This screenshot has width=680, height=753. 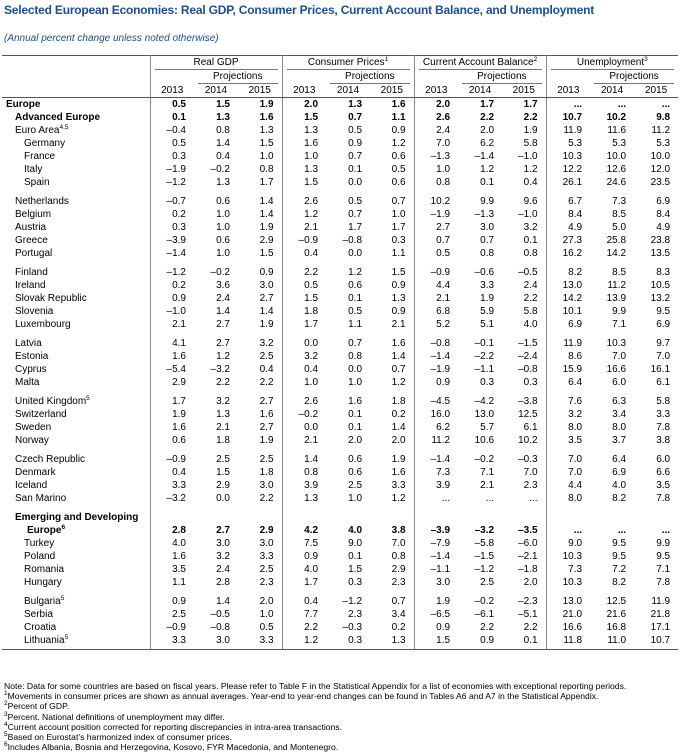 I want to click on value-cell: 1.5, so click(x=304, y=117).